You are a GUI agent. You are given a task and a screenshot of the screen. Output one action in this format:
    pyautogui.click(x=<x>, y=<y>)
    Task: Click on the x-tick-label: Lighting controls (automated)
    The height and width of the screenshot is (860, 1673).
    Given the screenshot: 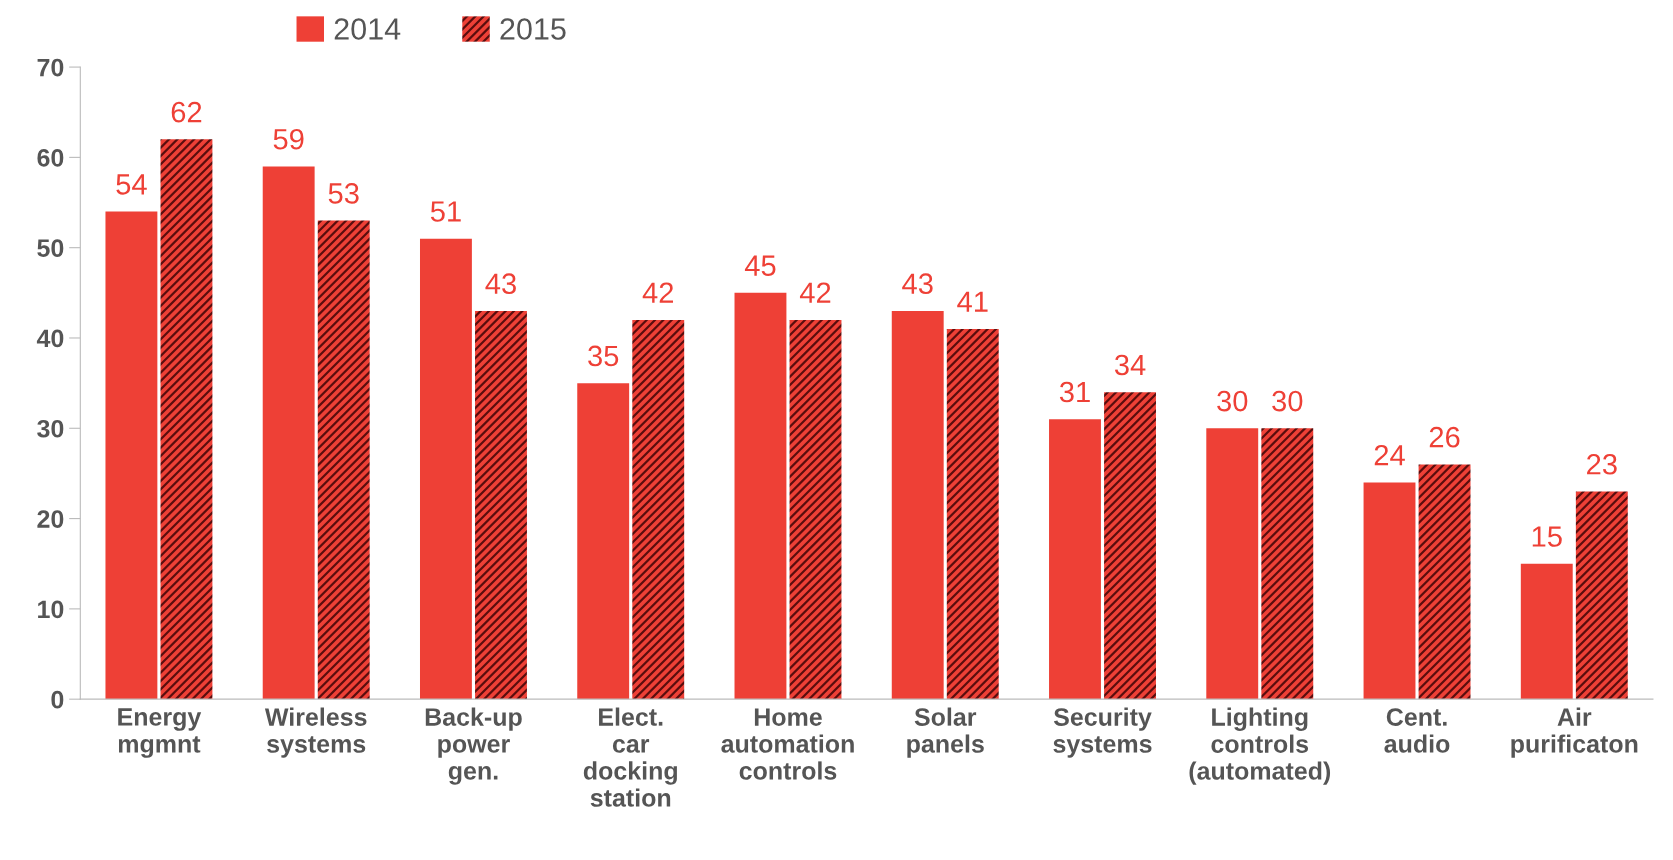 What is the action you would take?
    pyautogui.click(x=1260, y=746)
    